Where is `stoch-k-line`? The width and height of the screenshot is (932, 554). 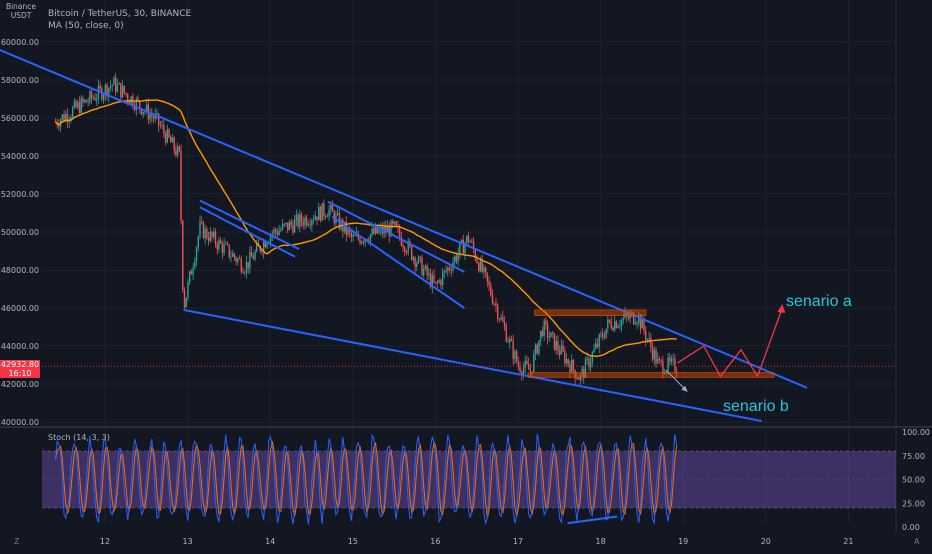
stoch-k-line is located at coordinates (366, 479).